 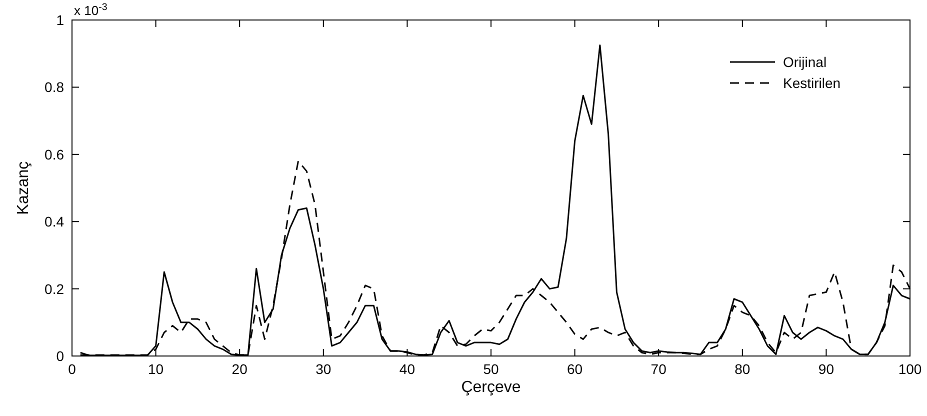 I want to click on x-tick-label: 90, so click(x=826, y=369).